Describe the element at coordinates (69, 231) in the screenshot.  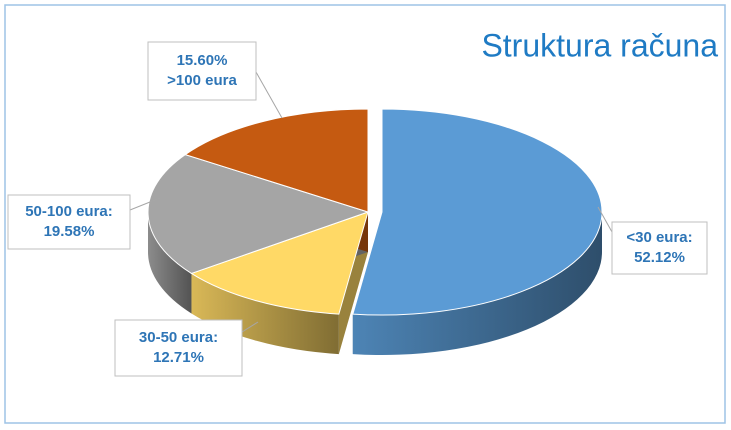
I see `value-label: 19.58%` at that location.